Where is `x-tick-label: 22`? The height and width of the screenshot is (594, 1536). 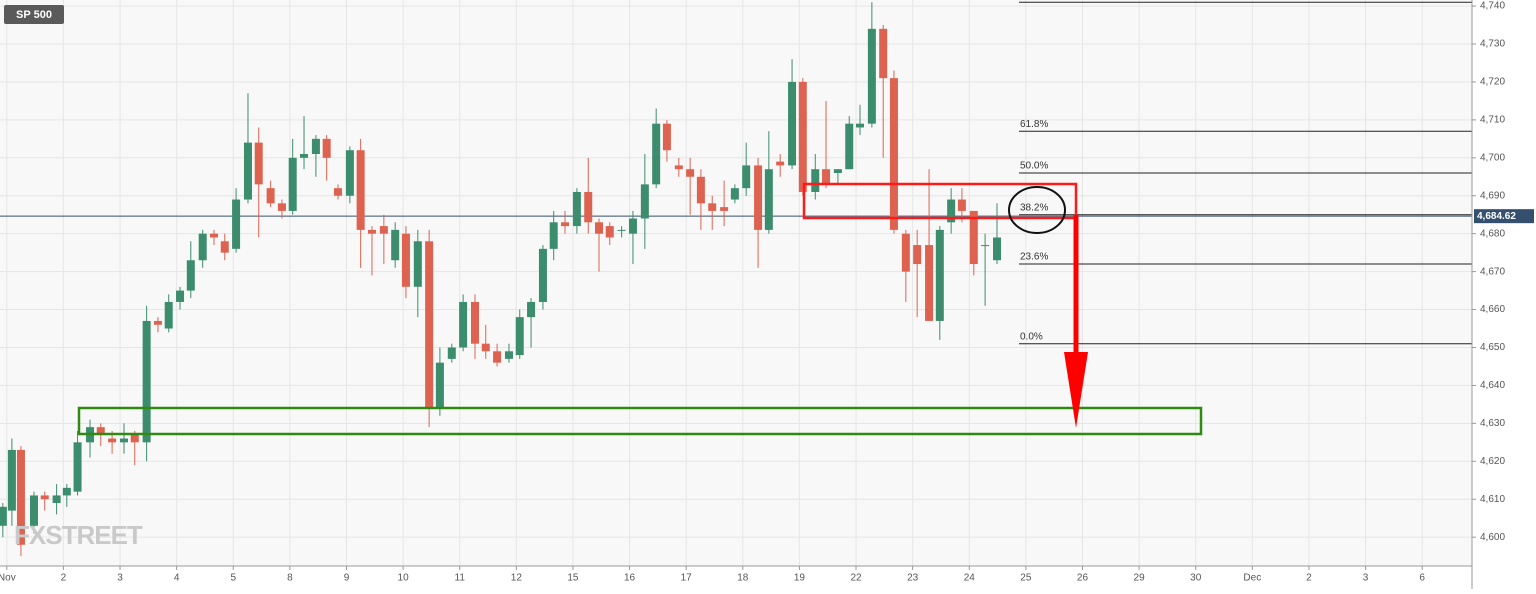 x-tick-label: 22 is located at coordinates (856, 578).